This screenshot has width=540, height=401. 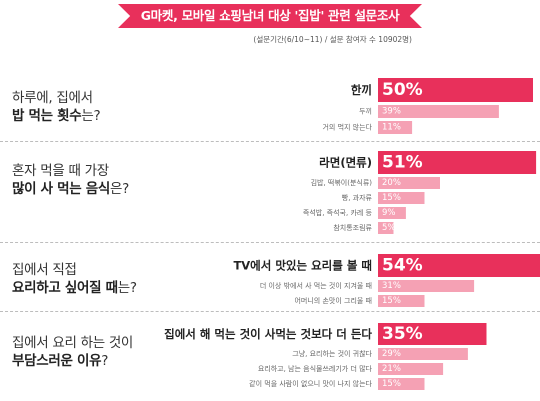 I want to click on bar-value-label: 50%, so click(x=402, y=90).